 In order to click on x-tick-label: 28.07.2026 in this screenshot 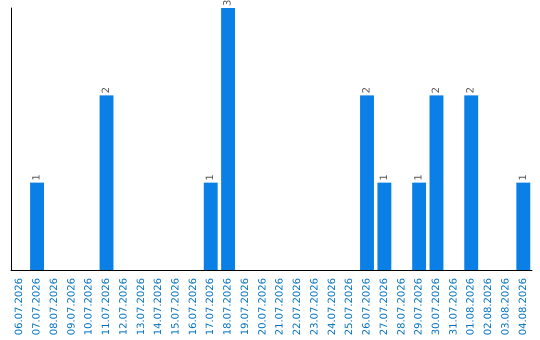, I will do `click(402, 307)`.